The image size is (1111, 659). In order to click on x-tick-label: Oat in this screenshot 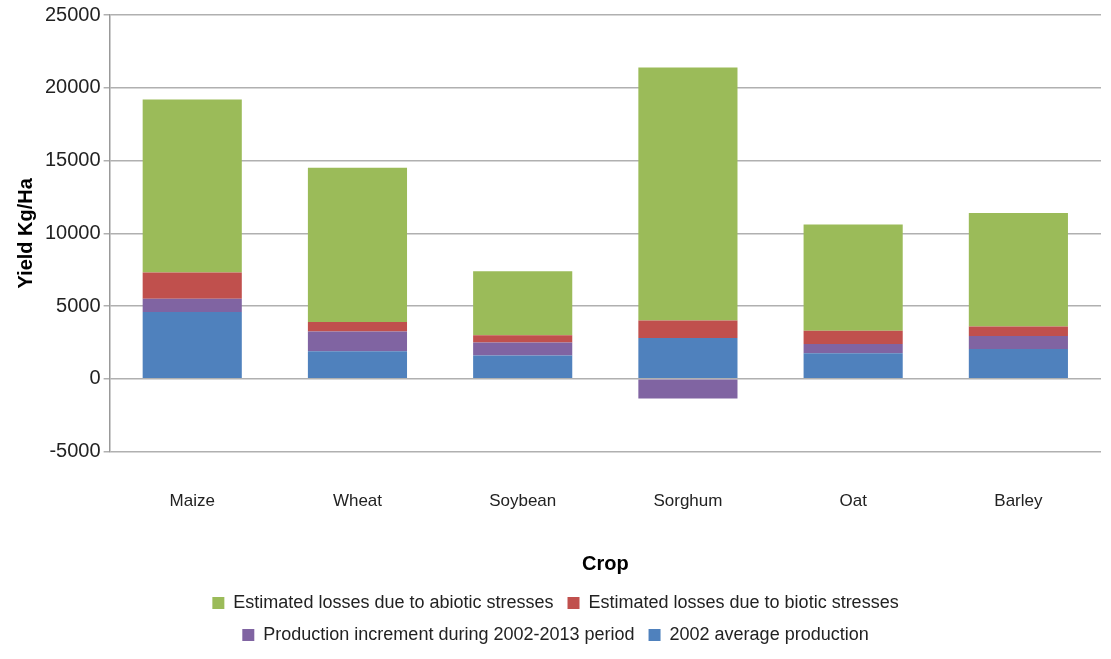, I will do `click(853, 501)`.